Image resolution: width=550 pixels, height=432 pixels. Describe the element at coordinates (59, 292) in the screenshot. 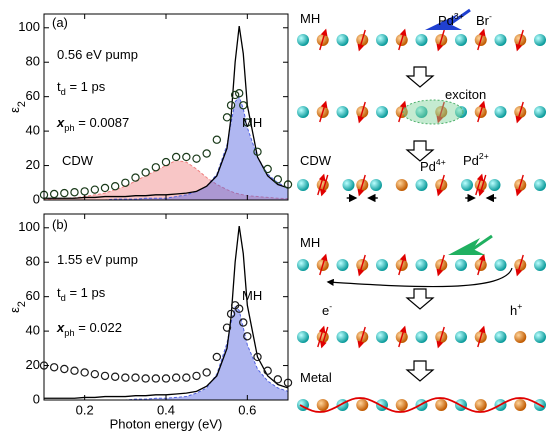

I see `annotation-base: t` at that location.